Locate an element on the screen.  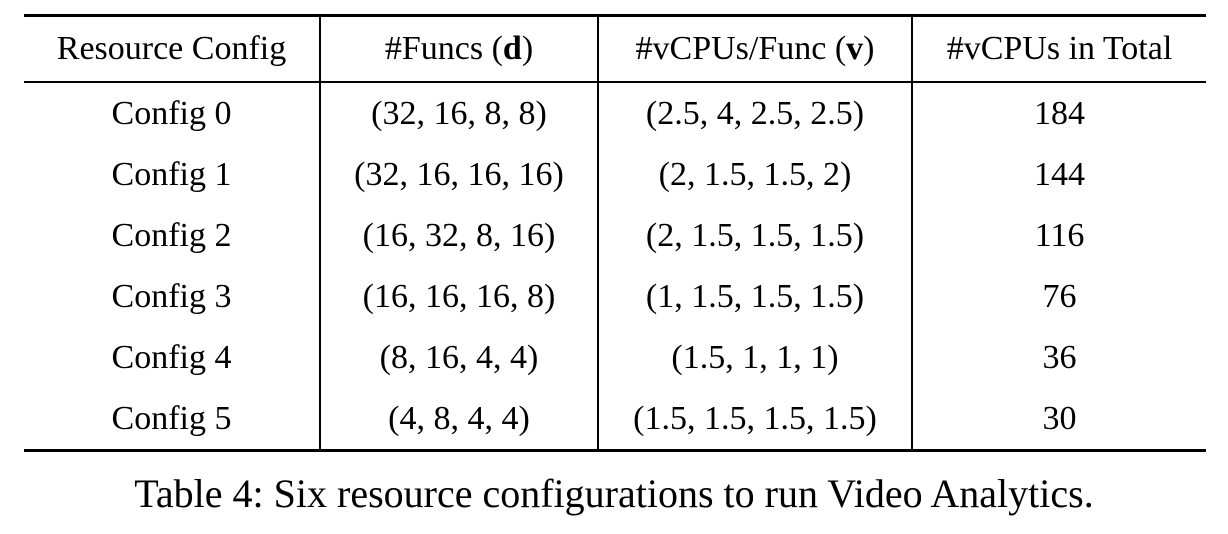
cell-vcpus-per-func: (2, 1.5, 1.5, 2) is located at coordinates (754, 174).